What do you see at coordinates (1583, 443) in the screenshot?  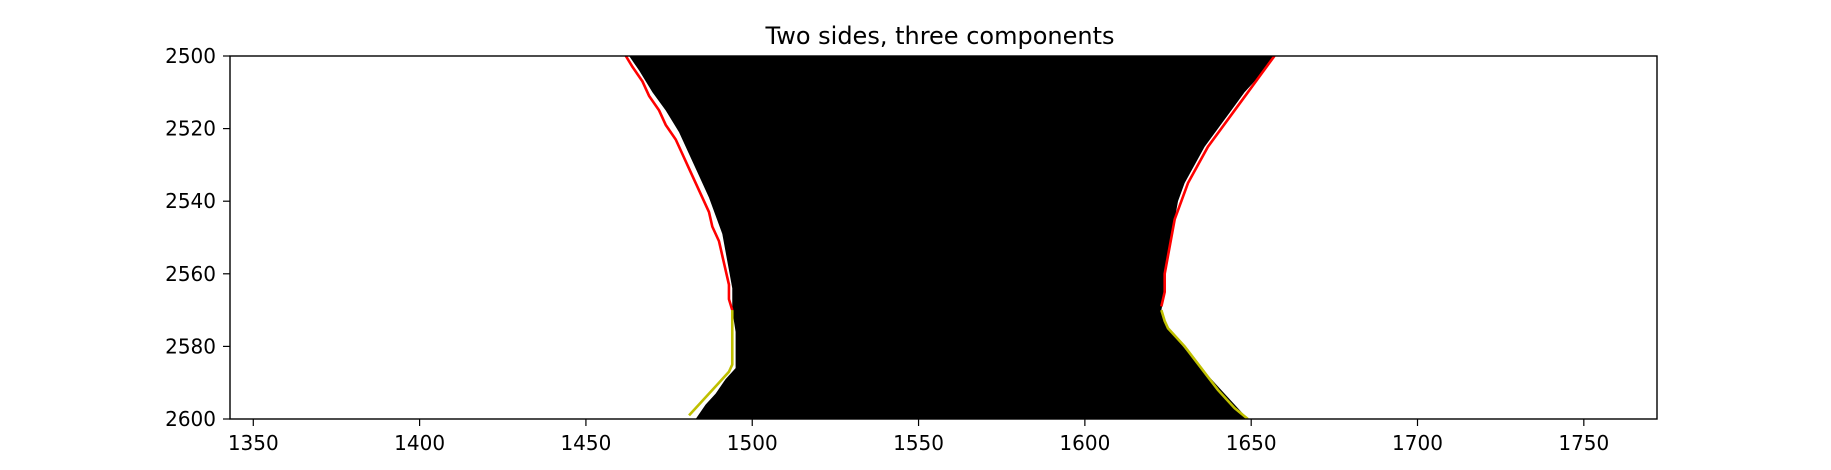 I see `x-tick-label: 1750` at bounding box center [1583, 443].